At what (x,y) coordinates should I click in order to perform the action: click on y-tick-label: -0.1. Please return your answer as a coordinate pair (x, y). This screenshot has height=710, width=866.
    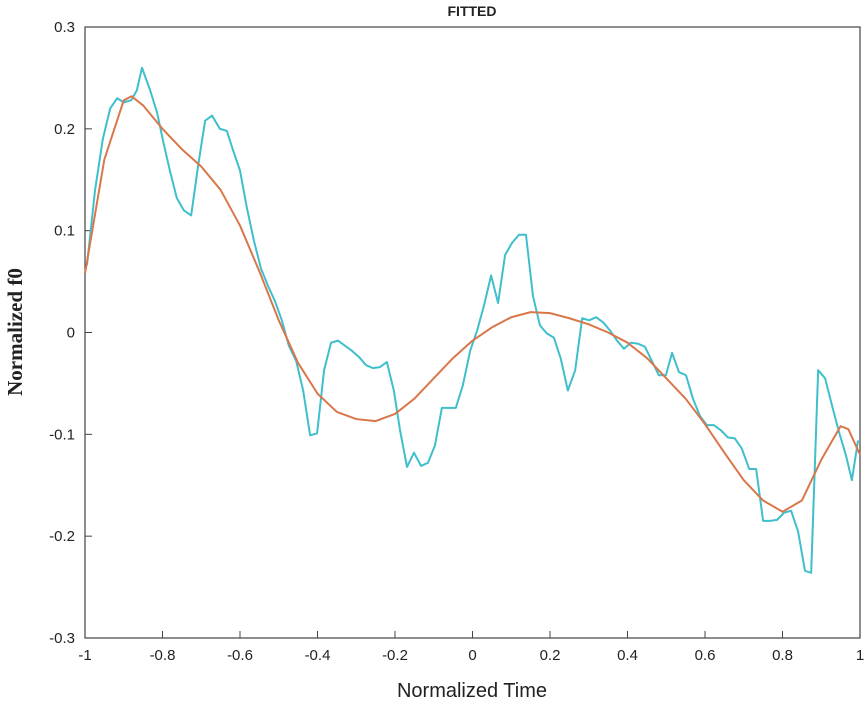
    Looking at the image, I should click on (62, 434).